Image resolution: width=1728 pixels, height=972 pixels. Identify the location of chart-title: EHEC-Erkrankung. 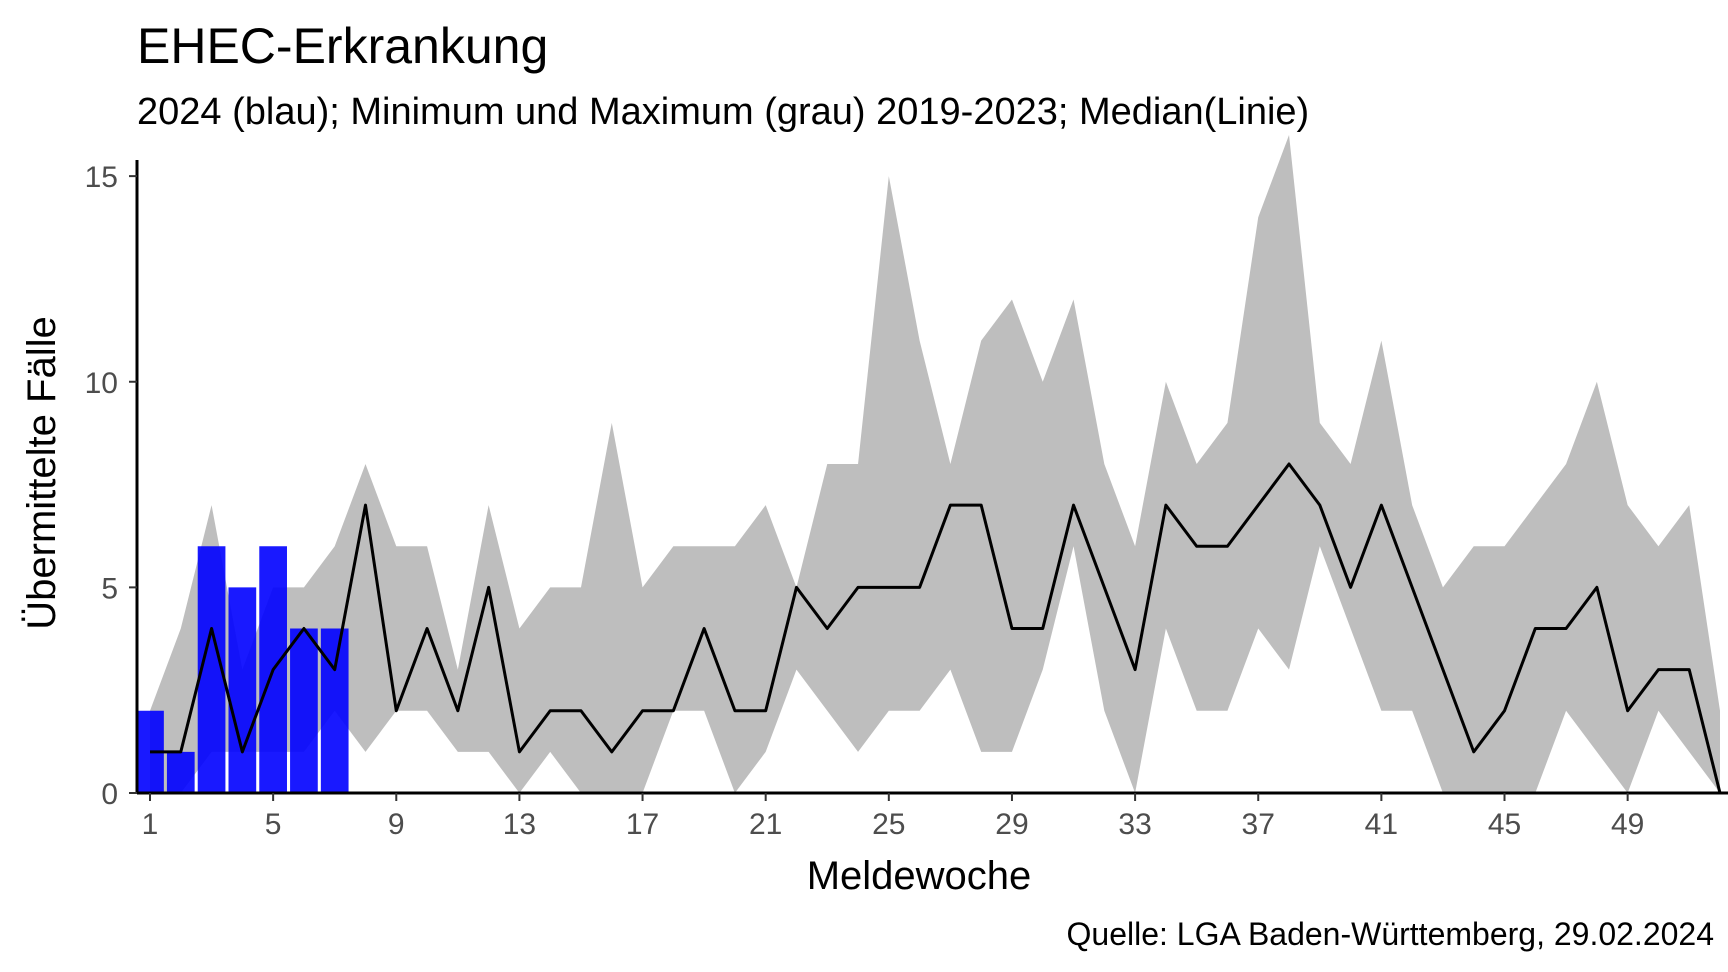
(343, 46).